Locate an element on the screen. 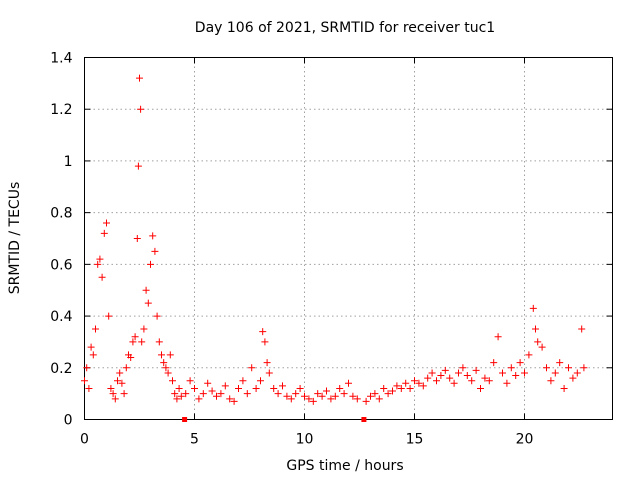 This screenshot has height=480, width=640. x-tick-label: 15 is located at coordinates (415, 440).